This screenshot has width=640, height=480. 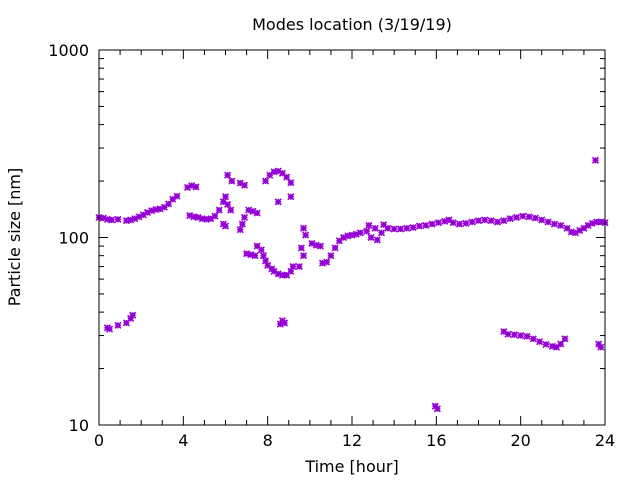 What do you see at coordinates (352, 440) in the screenshot?
I see `x-tick-label: 12` at bounding box center [352, 440].